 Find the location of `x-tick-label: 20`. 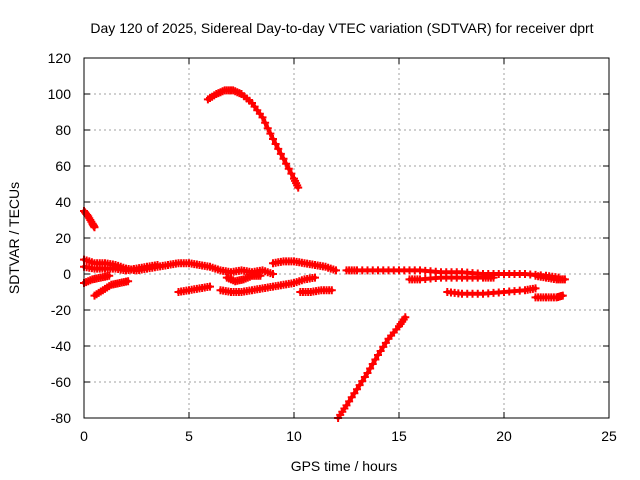

x-tick-label: 20 is located at coordinates (504, 436).